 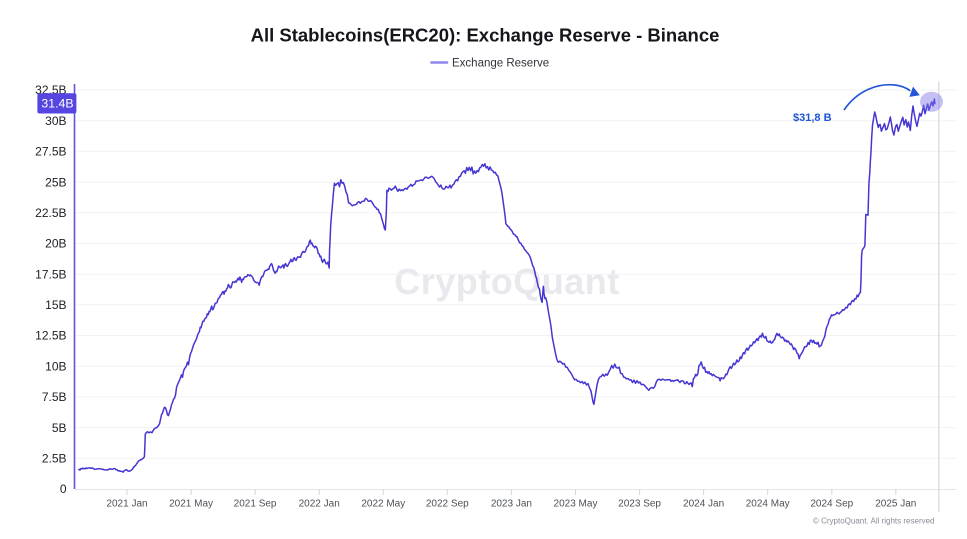 What do you see at coordinates (639, 504) in the screenshot?
I see `svg-text: 2023 Sep` at bounding box center [639, 504].